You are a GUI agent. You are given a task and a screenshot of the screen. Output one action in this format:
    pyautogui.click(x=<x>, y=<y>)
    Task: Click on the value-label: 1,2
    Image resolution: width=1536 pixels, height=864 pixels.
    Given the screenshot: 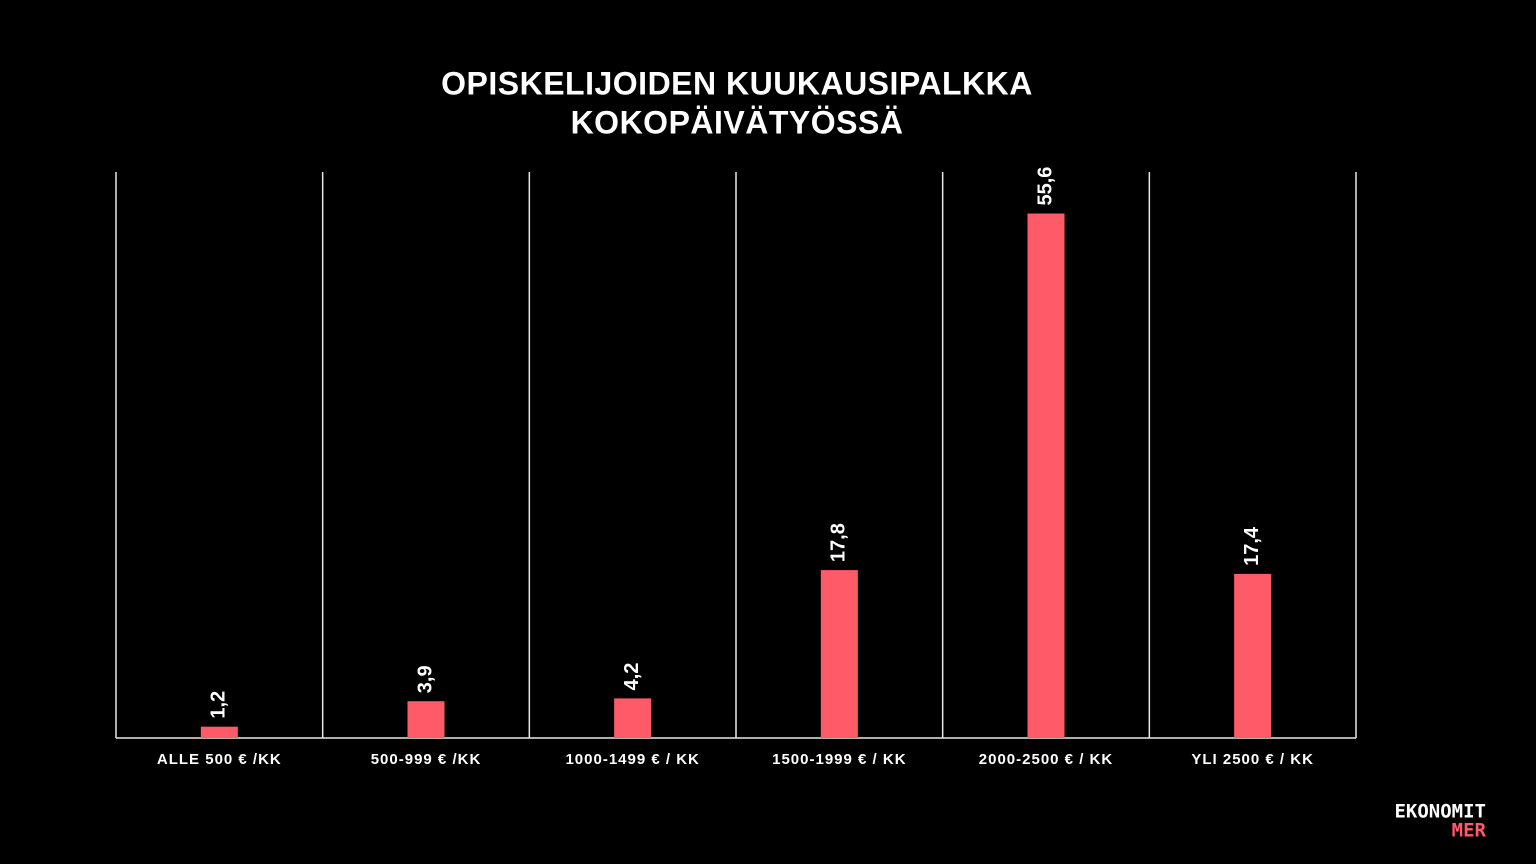 What is the action you would take?
    pyautogui.click(x=219, y=705)
    